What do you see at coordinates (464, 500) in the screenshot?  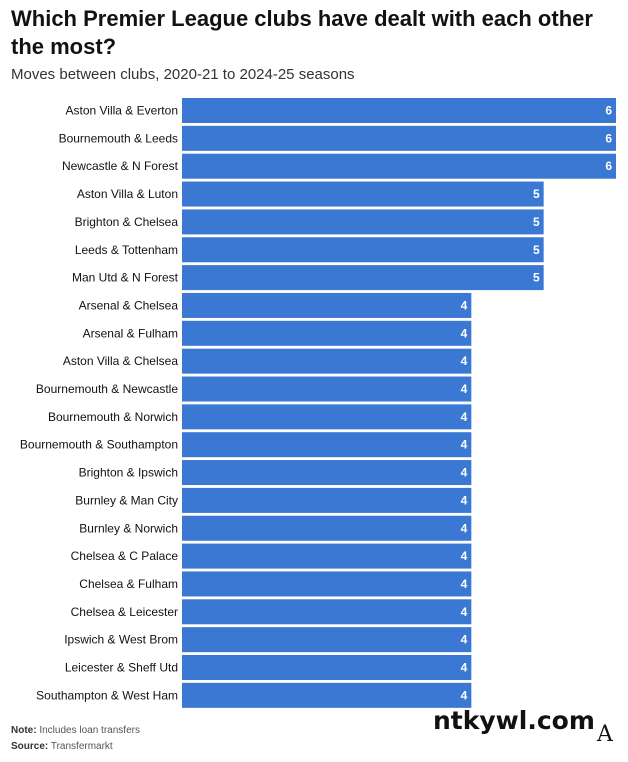 I see `value-label-14: 4` at bounding box center [464, 500].